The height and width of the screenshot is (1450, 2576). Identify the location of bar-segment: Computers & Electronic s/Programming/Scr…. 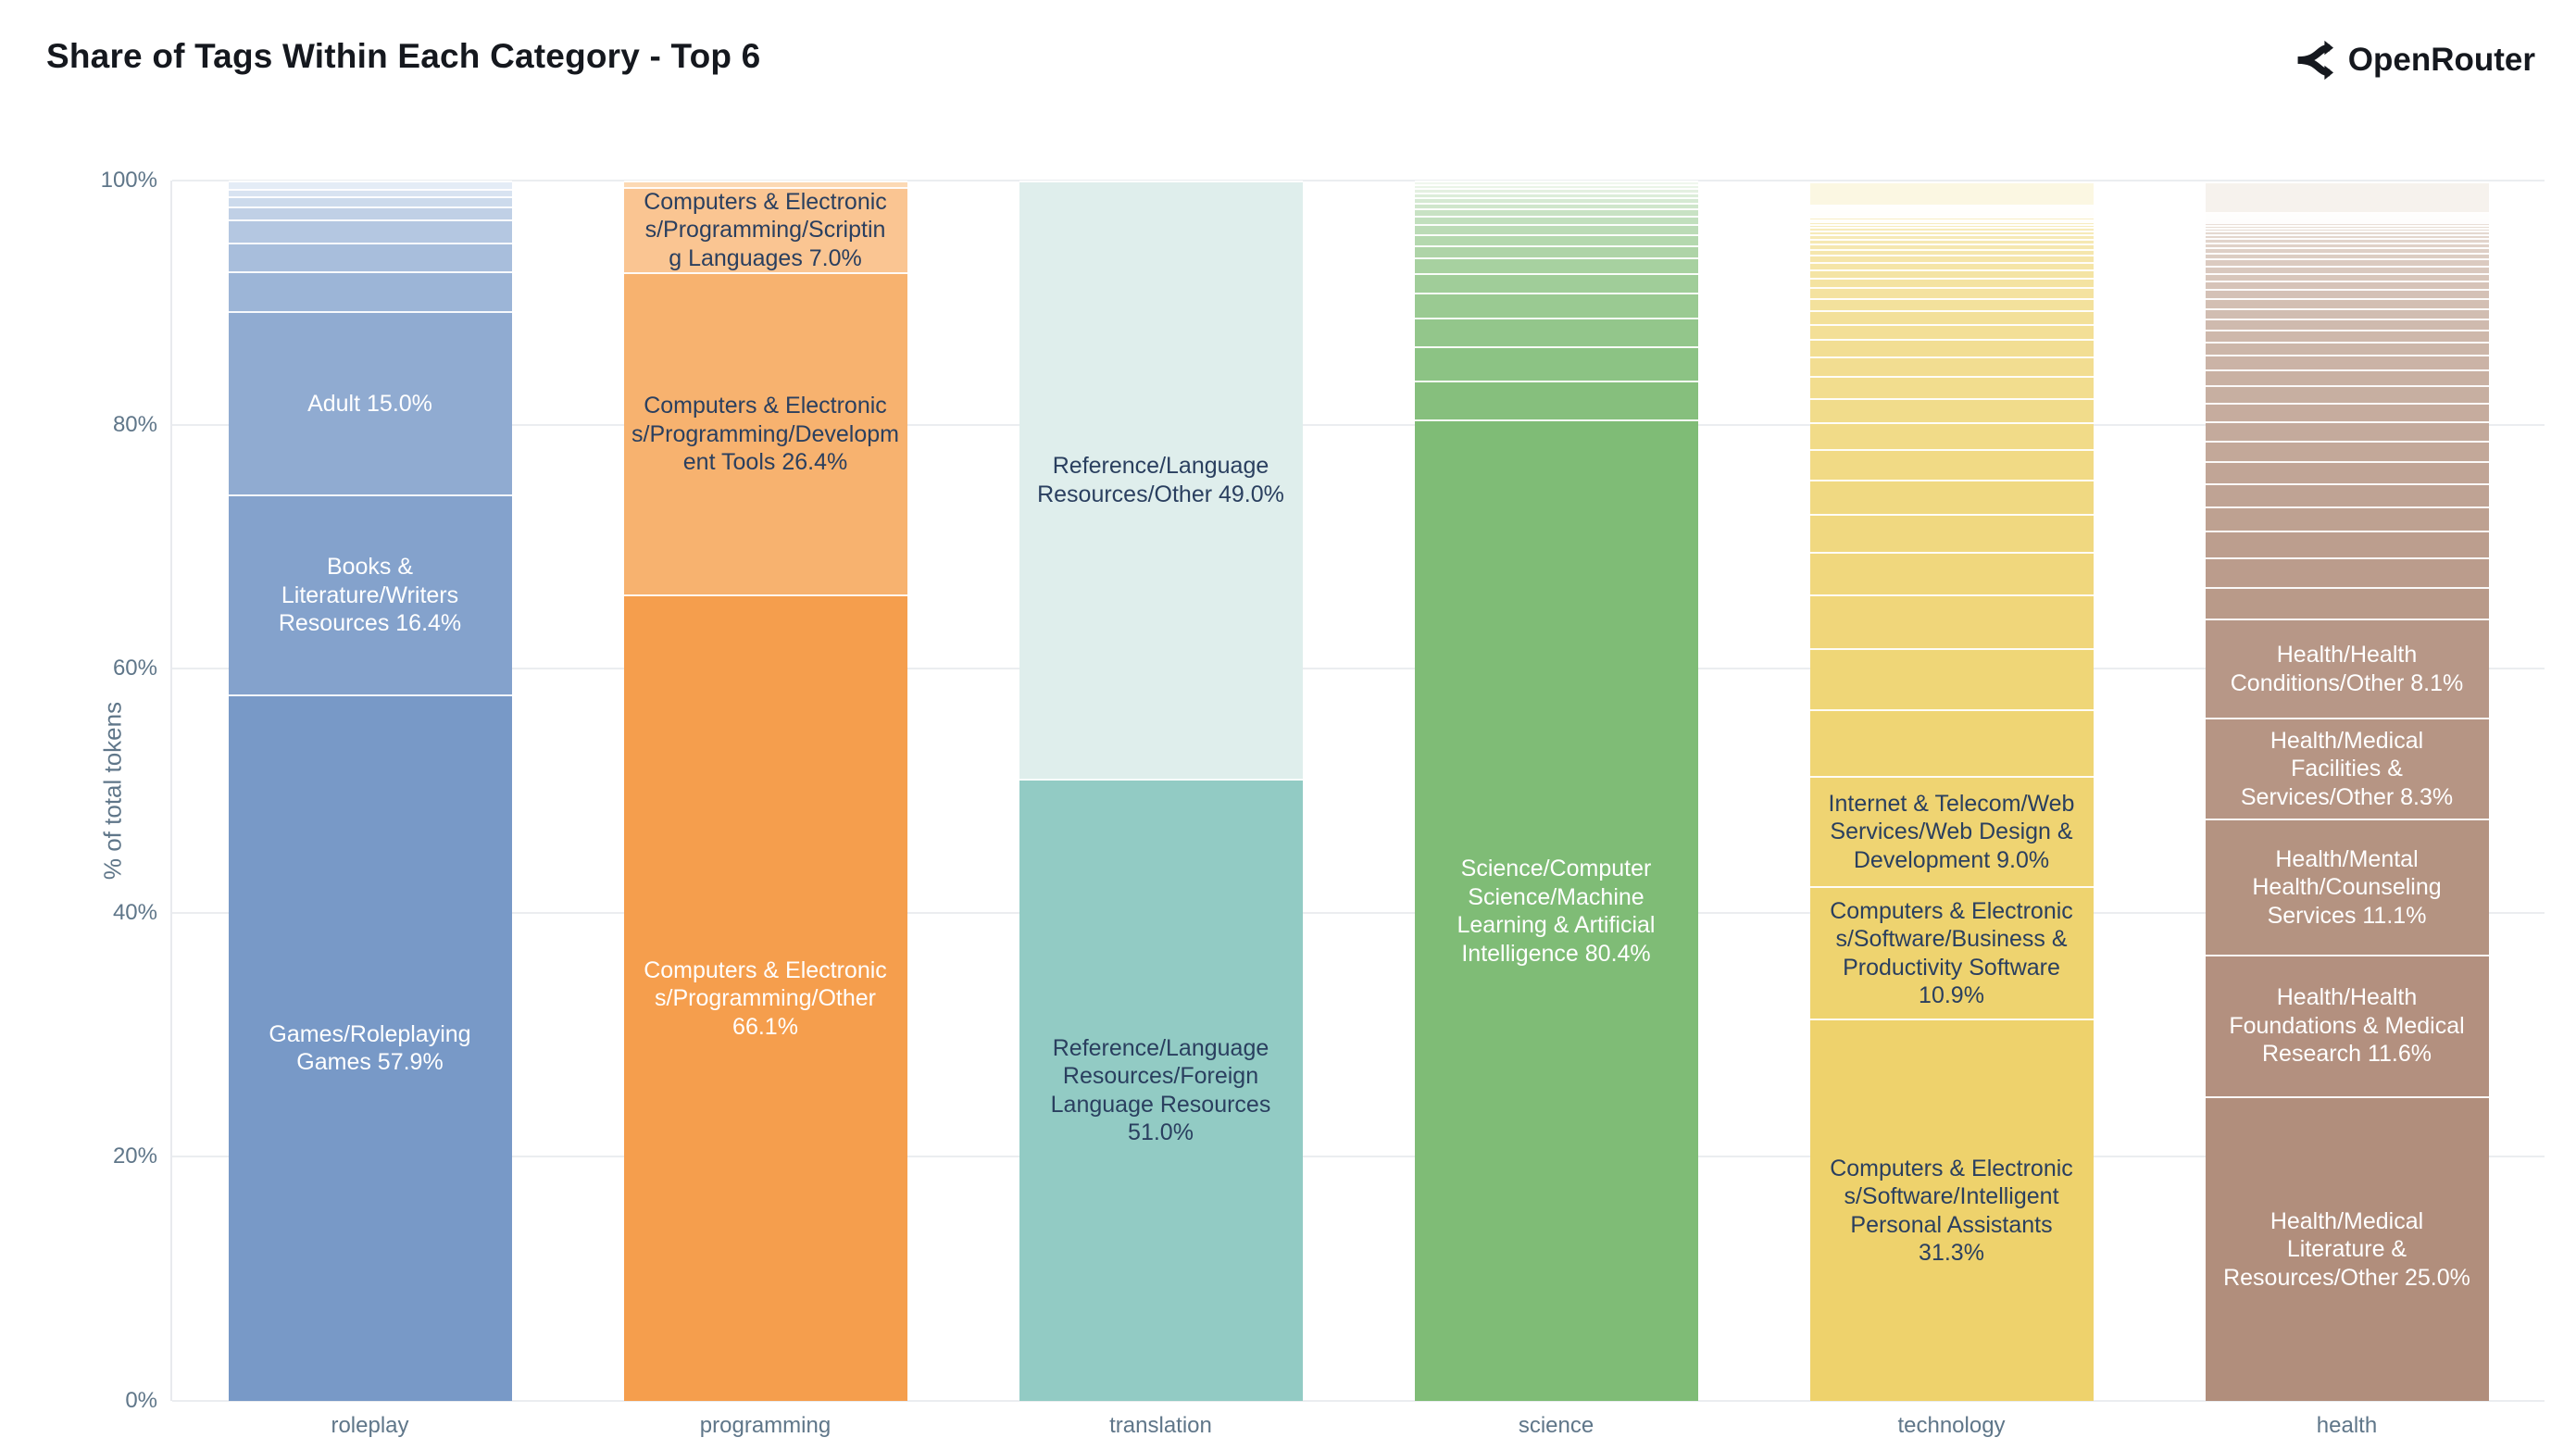
(765, 229).